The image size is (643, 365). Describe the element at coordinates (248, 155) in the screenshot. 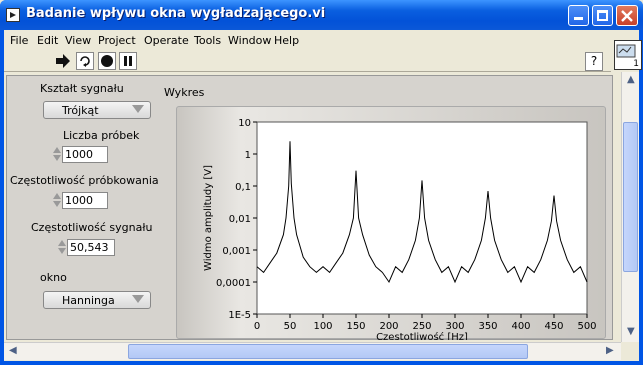

I see `y-tick-label: 1` at that location.